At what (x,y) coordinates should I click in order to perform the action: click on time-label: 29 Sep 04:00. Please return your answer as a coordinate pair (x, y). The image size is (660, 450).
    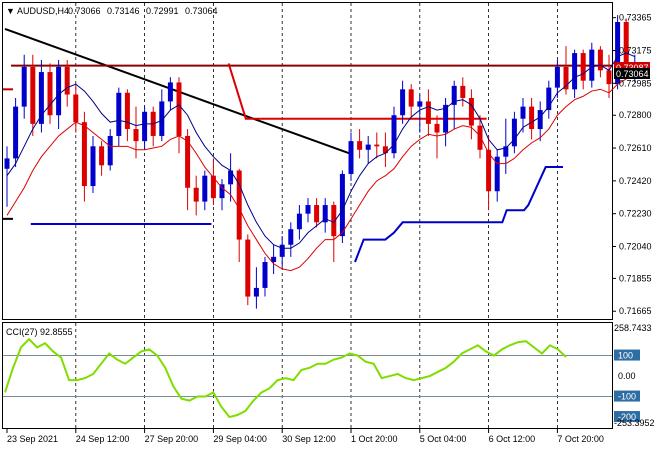
    Looking at the image, I should click on (240, 439).